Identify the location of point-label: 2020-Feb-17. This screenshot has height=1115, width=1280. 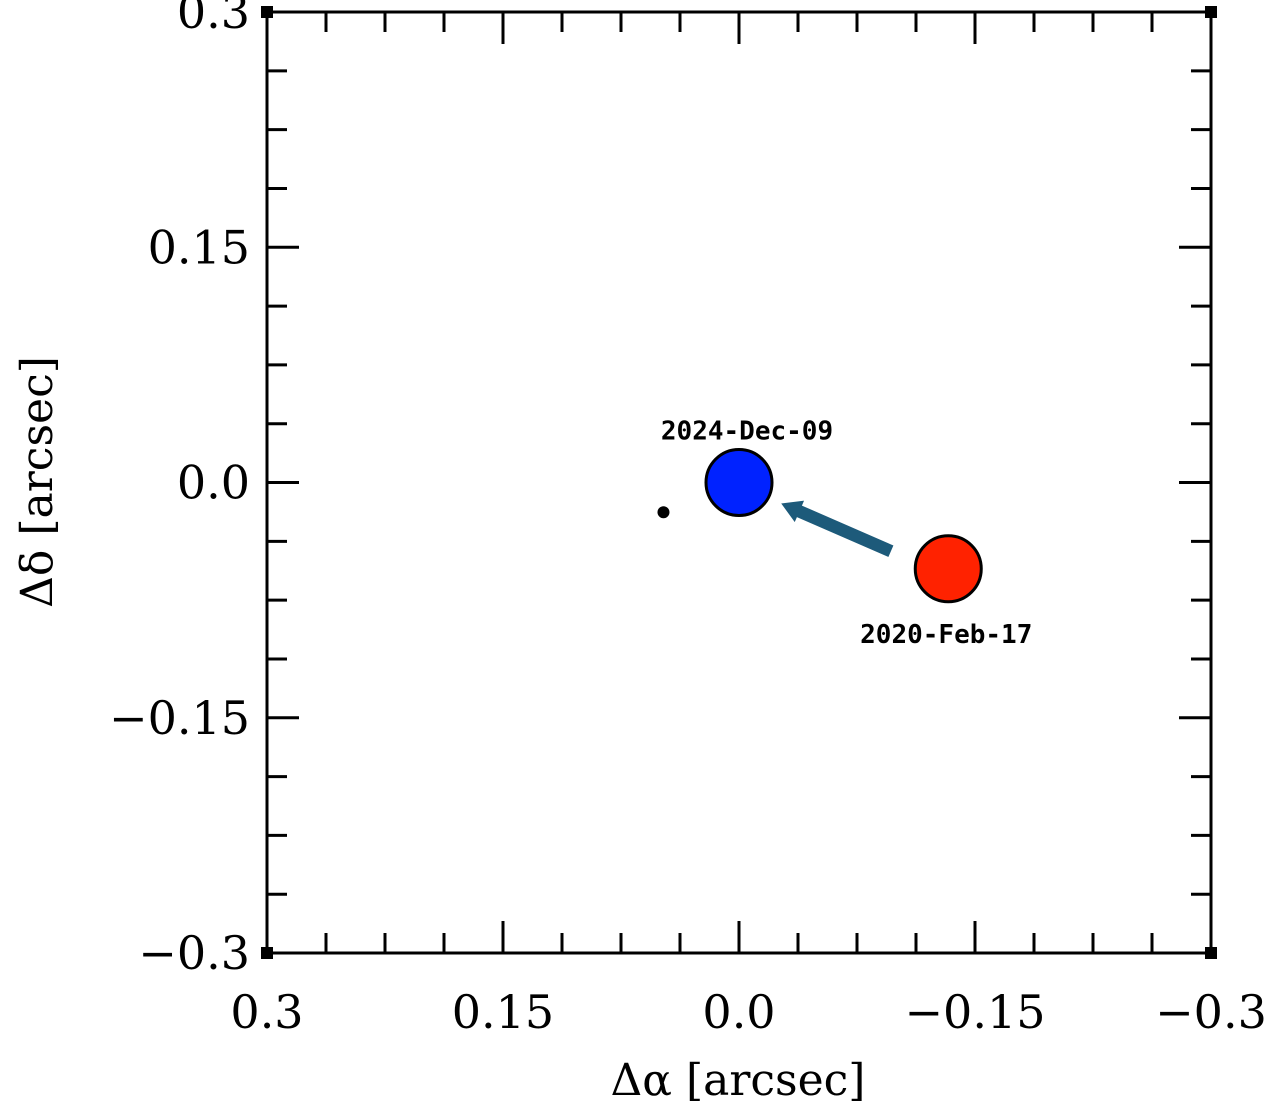
(946, 635).